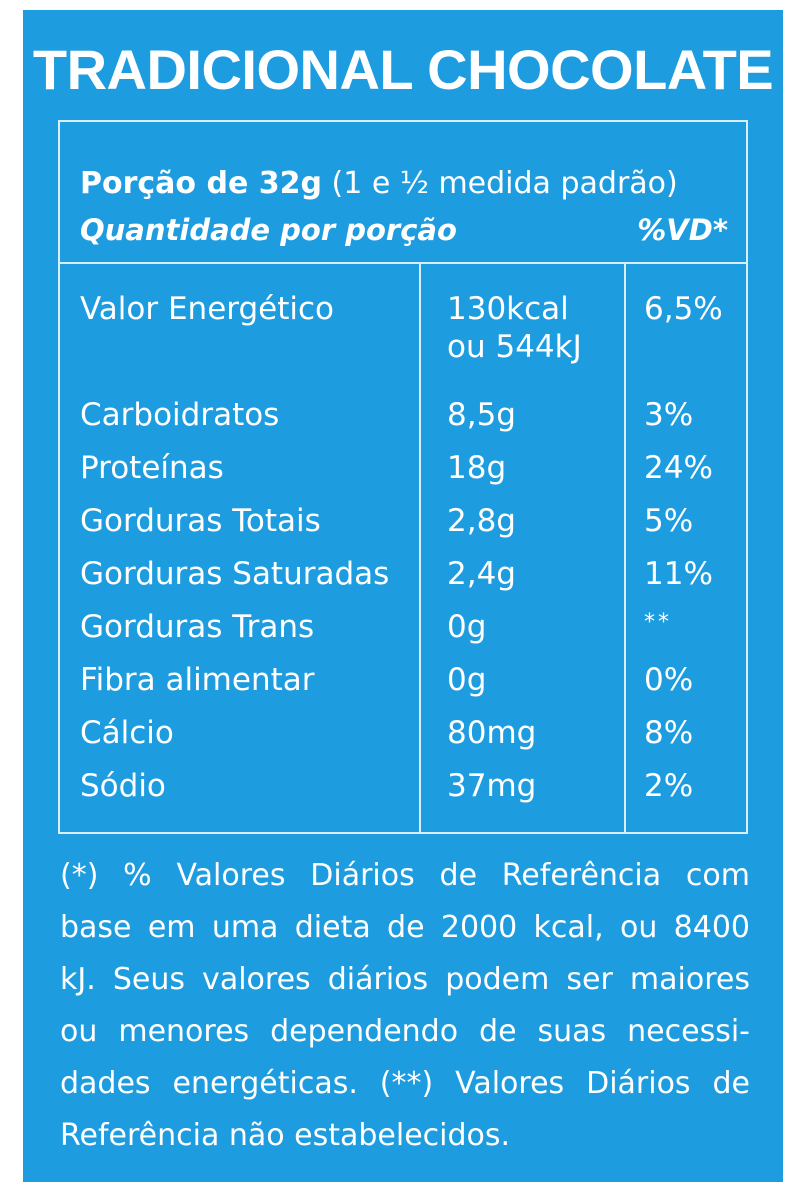  What do you see at coordinates (285, 1135) in the screenshot?
I see `footnote-line: Referência não estabelecidos.` at bounding box center [285, 1135].